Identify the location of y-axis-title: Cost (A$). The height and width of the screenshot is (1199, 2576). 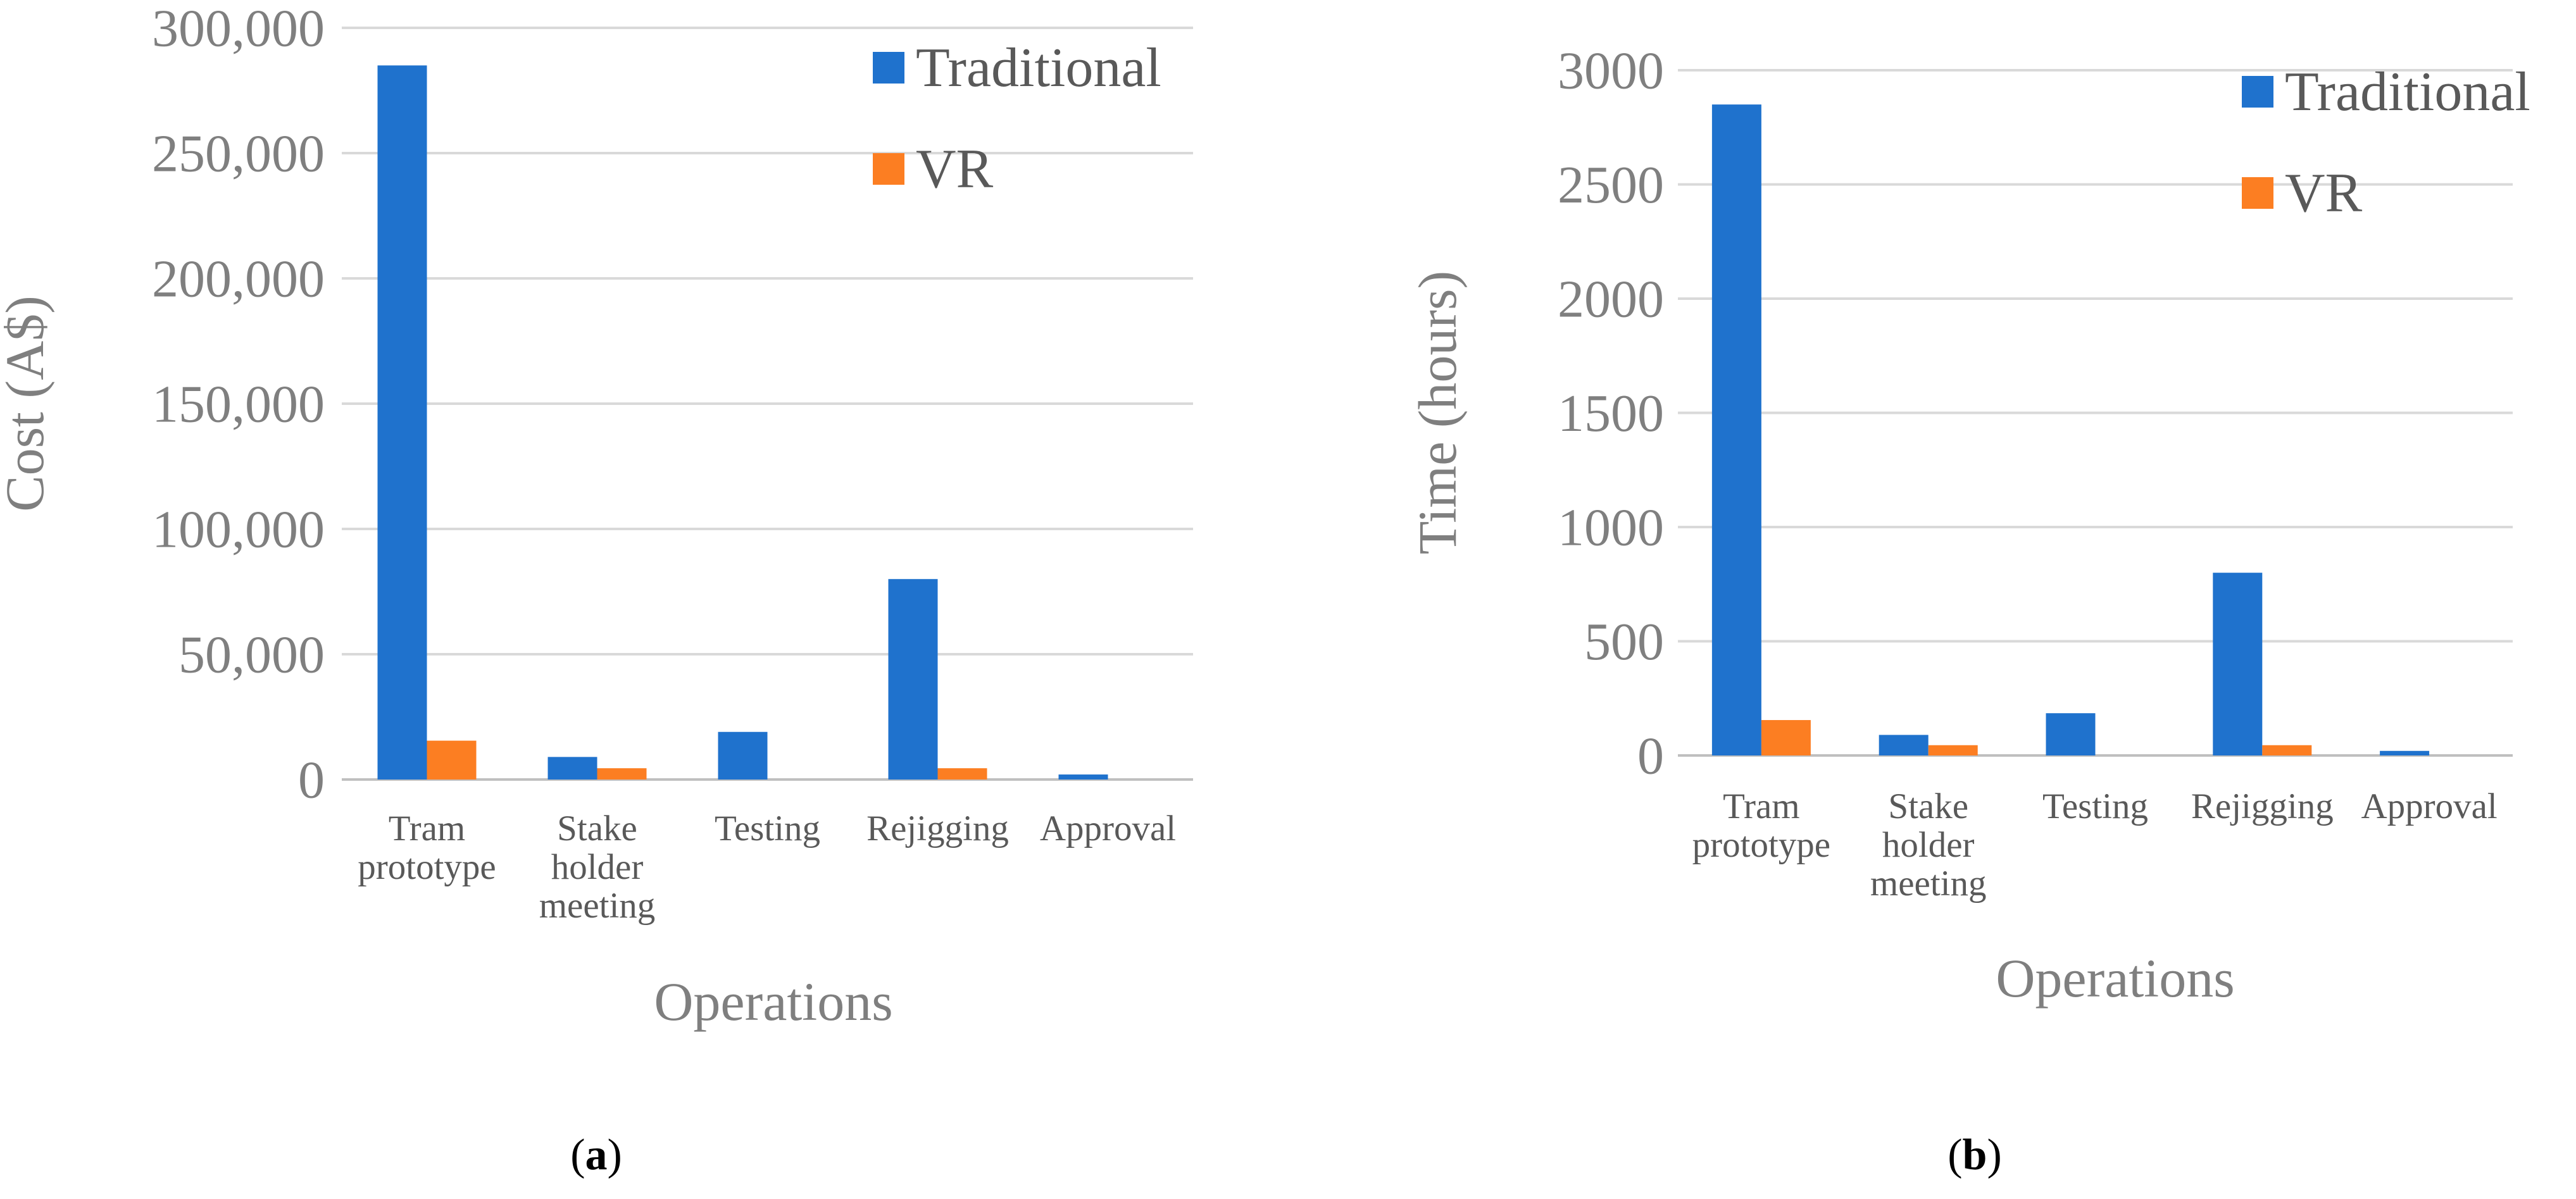
(27, 403).